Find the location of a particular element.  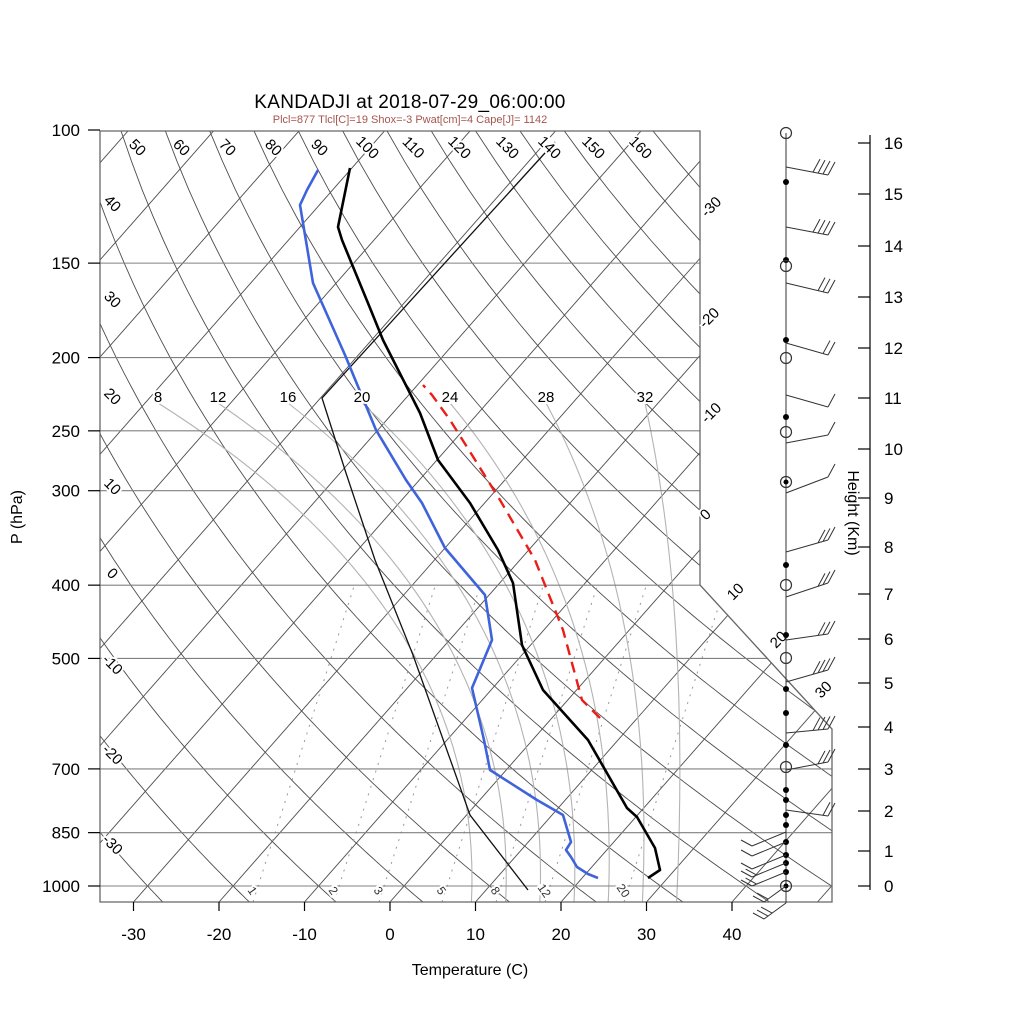

svg-text: 11 is located at coordinates (893, 398).